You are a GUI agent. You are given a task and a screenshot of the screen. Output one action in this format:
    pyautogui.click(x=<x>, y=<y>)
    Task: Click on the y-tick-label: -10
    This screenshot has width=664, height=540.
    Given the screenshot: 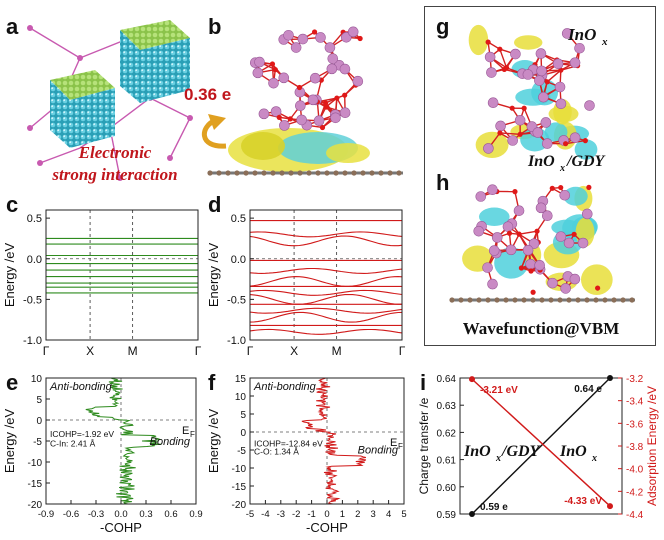 What is the action you would take?
    pyautogui.click(x=35, y=463)
    